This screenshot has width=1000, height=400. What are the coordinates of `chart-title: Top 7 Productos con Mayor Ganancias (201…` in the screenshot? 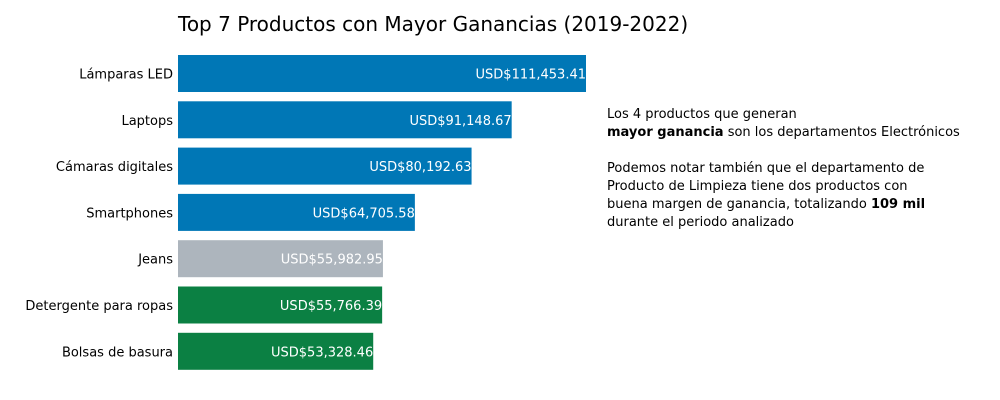 It's located at (432, 24).